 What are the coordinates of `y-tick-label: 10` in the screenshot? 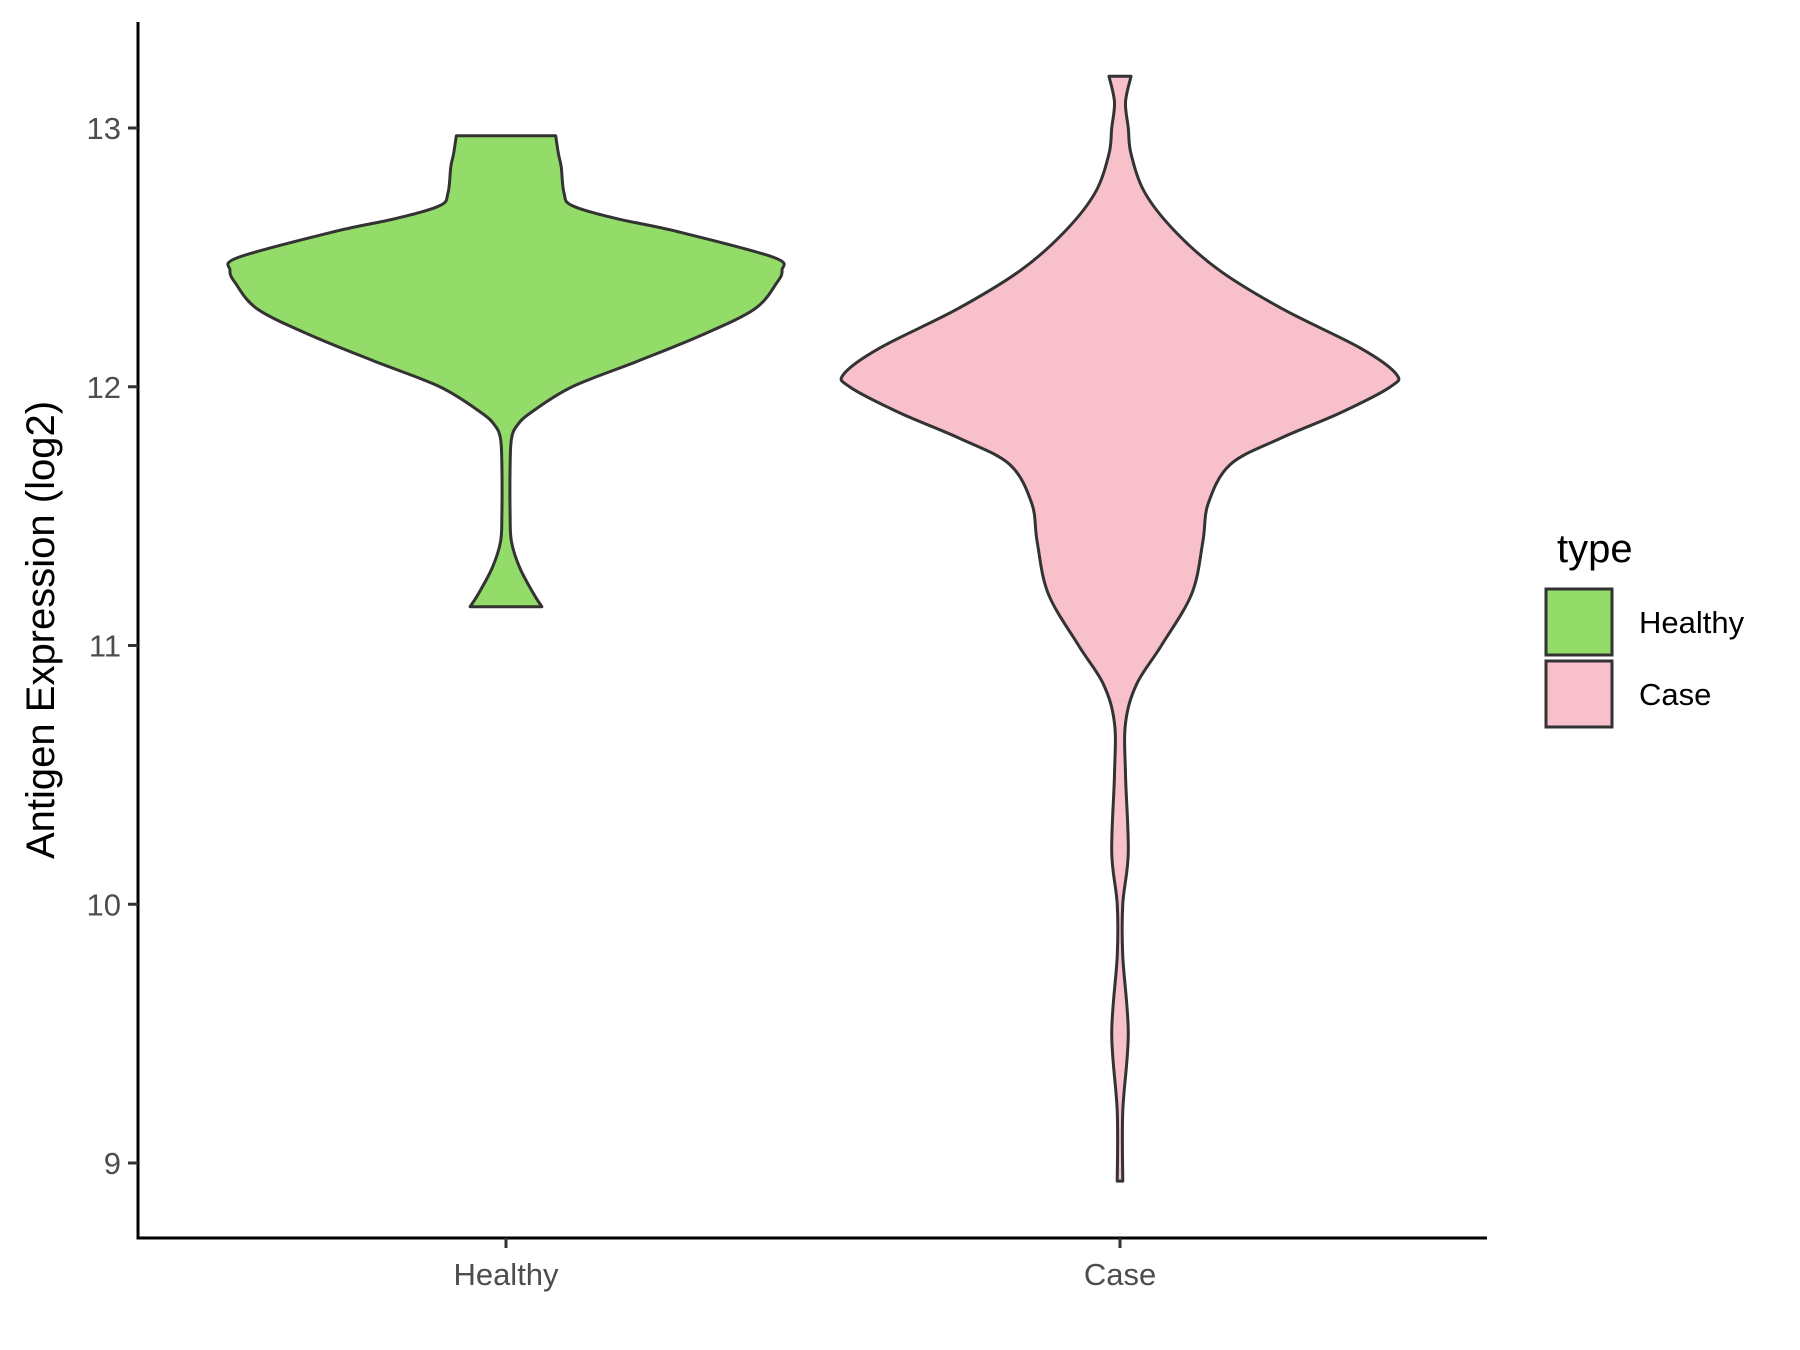 It's located at (104, 904).